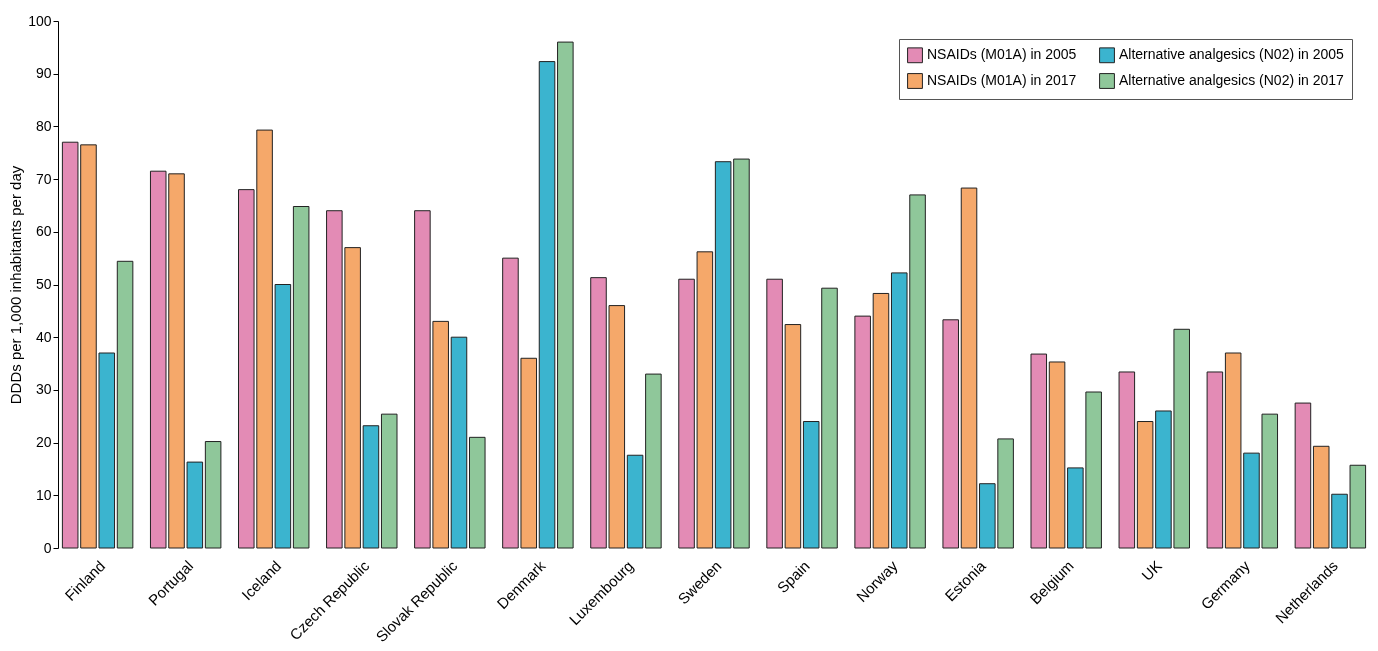  I want to click on legend-label: NSAIDs (M01A) in 2017, so click(1002, 80).